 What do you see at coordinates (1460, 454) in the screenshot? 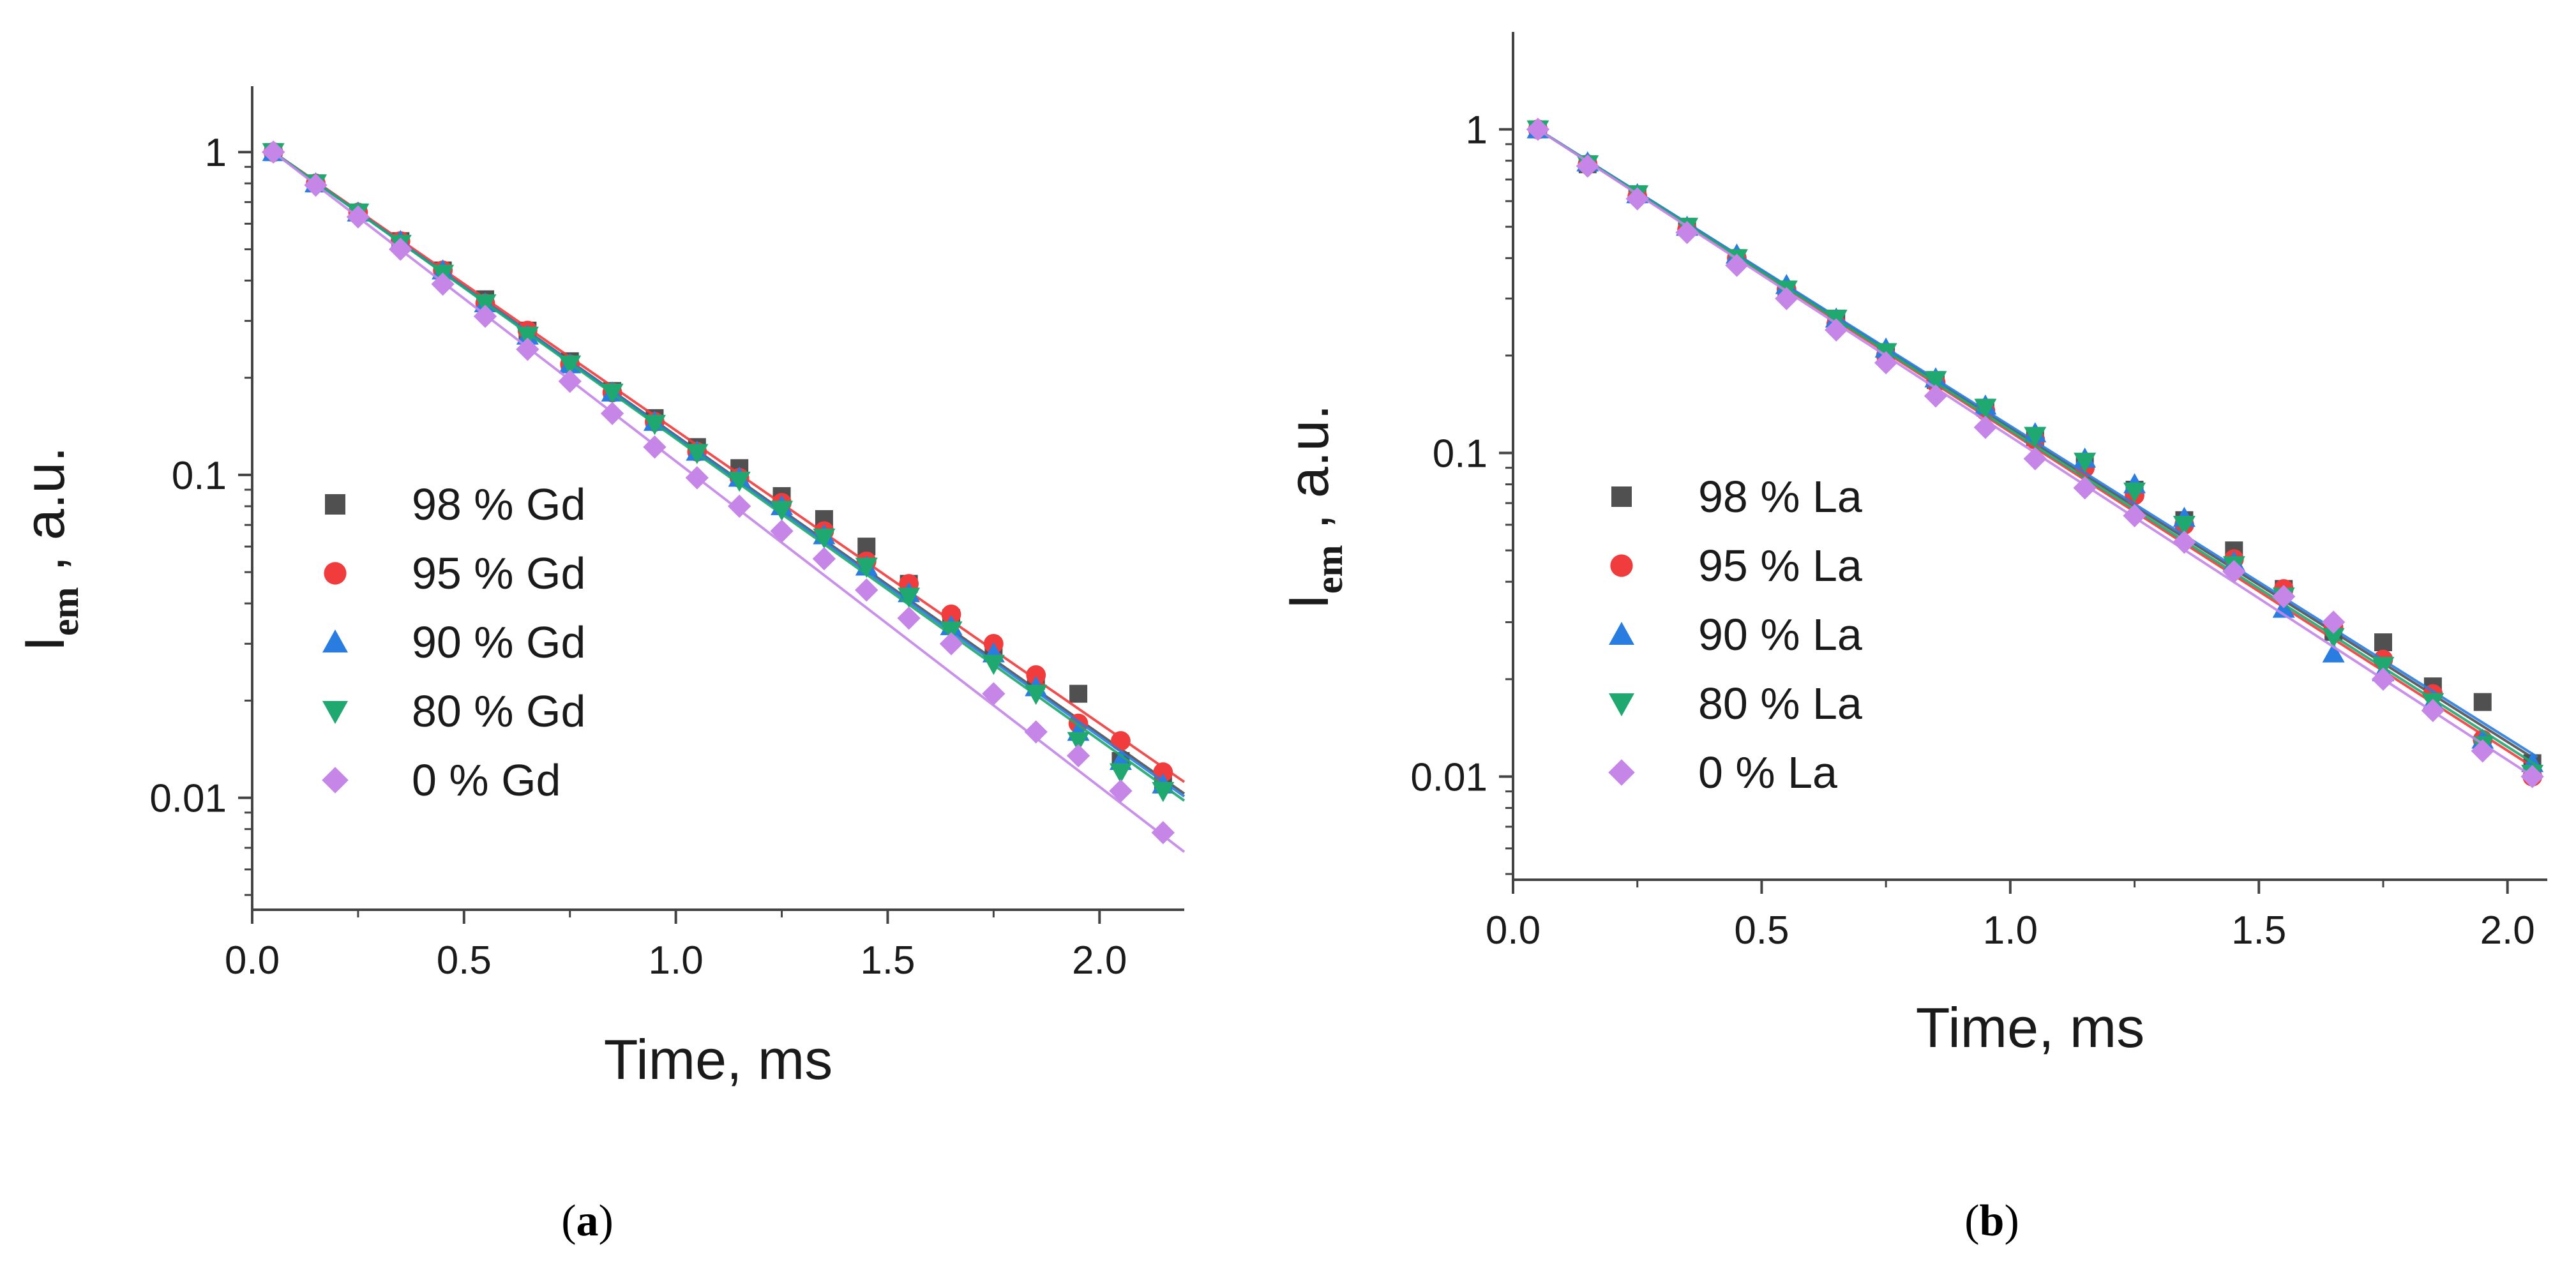
I see `y-tick-label: 0.1` at bounding box center [1460, 454].